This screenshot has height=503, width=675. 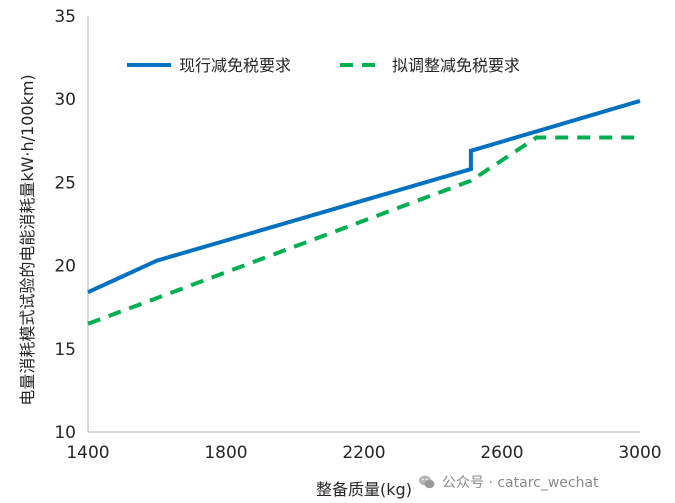 What do you see at coordinates (501, 453) in the screenshot?
I see `x-tick-label: 2600` at bounding box center [501, 453].